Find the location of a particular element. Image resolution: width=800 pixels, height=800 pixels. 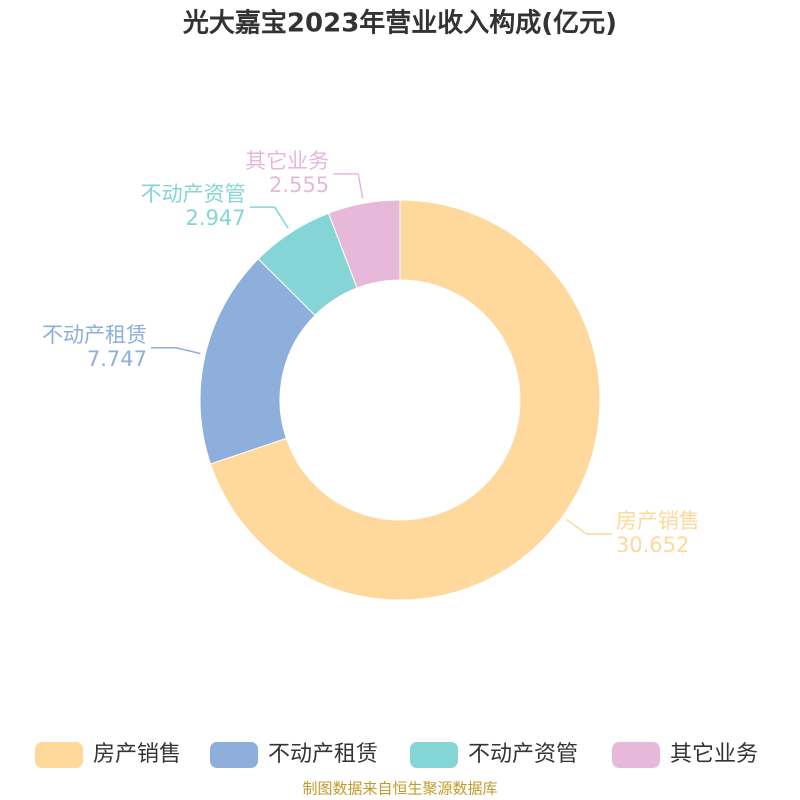

slice-label: 不动产租赁 is located at coordinates (94, 335).